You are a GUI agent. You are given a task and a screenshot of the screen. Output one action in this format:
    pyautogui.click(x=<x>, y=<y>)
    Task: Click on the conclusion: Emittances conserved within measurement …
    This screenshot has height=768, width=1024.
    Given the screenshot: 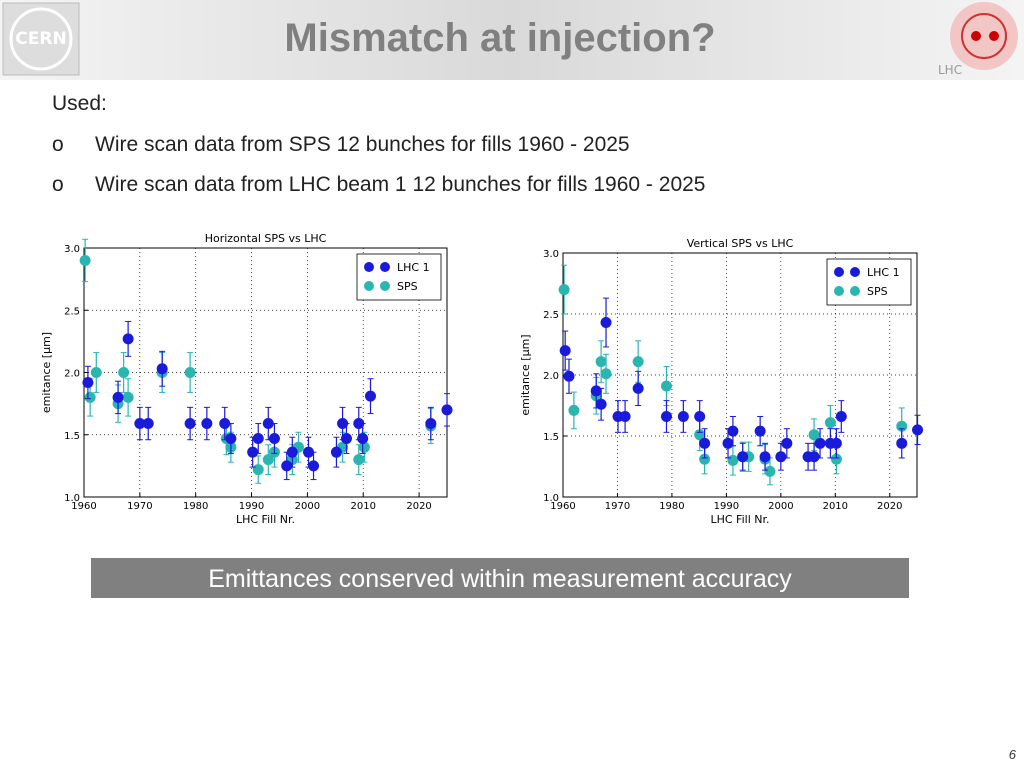 What is the action you would take?
    pyautogui.click(x=500, y=578)
    